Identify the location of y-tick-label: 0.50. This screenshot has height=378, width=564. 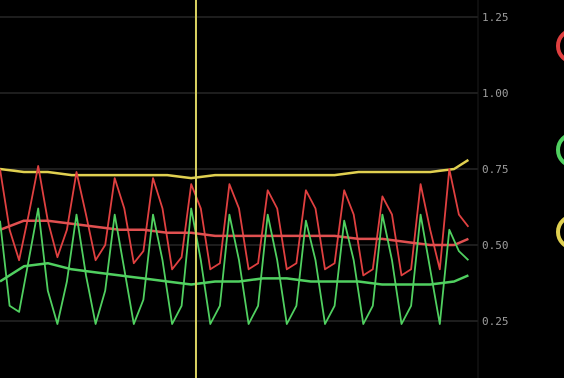
(495, 245).